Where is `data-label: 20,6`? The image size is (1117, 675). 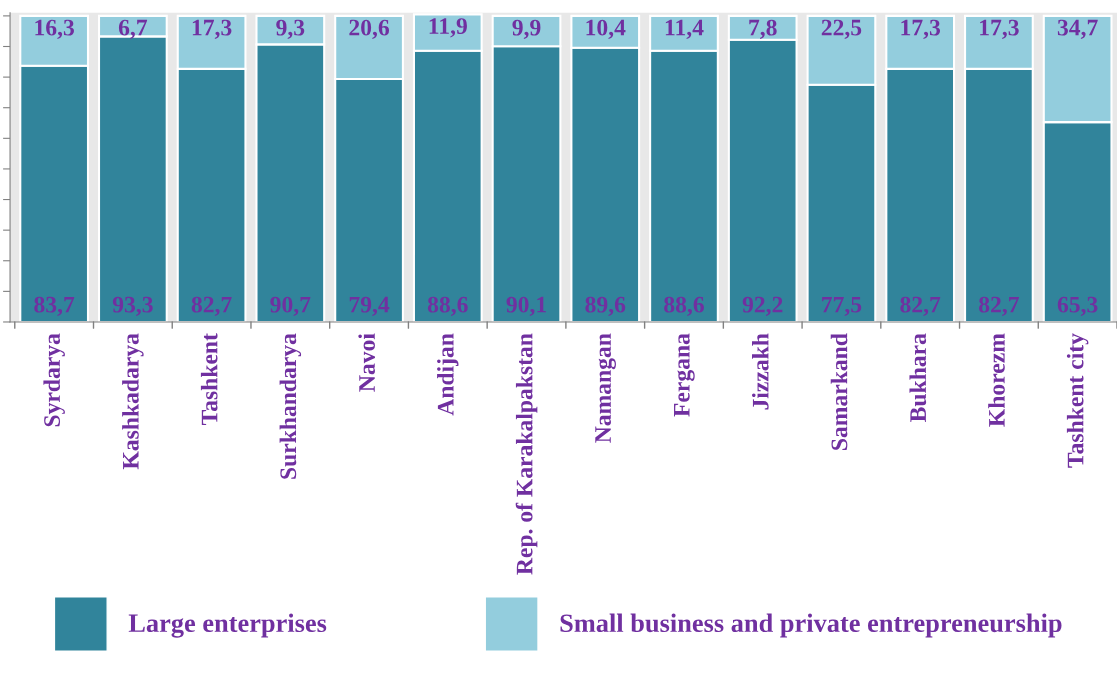 data-label: 20,6 is located at coordinates (369, 29).